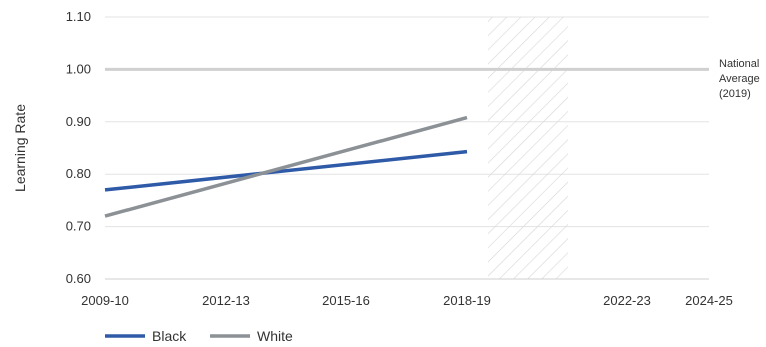  Describe the element at coordinates (735, 94) in the screenshot. I see `reference-line-label: (2019)` at that location.